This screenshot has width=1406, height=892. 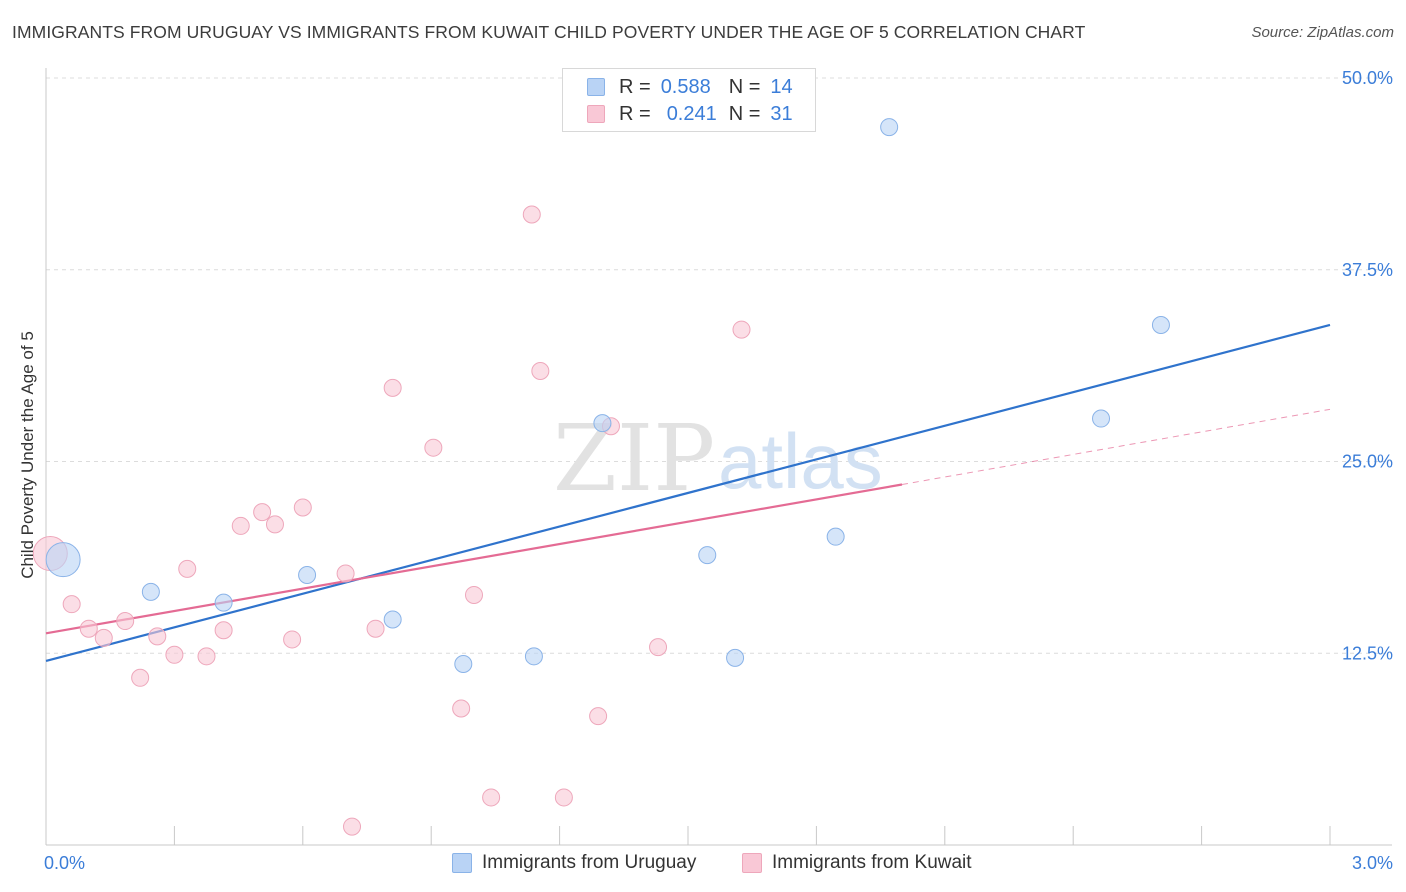 I want to click on y-axis-title: Child Poverty Under the Age of 5, so click(x=27, y=455).